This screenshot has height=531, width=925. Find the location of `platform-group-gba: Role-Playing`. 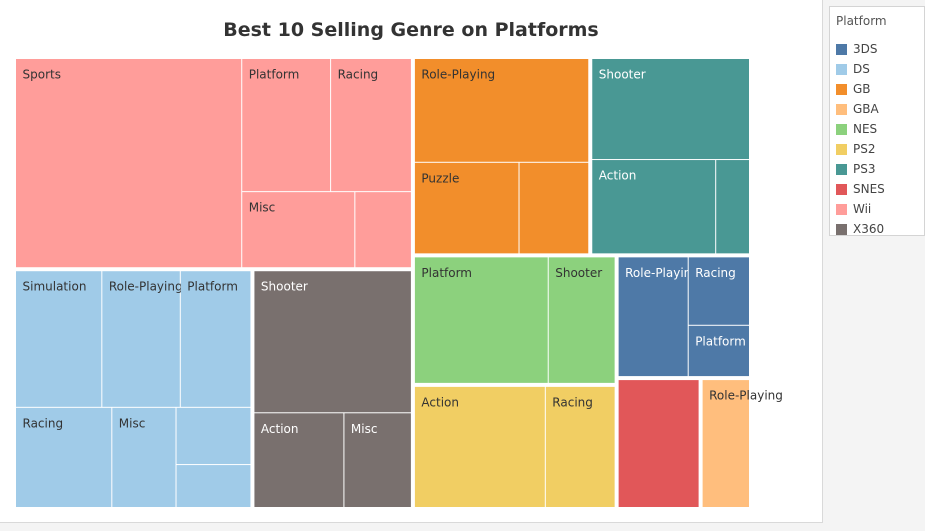

platform-group-gba: Role-Playing is located at coordinates (742, 443).